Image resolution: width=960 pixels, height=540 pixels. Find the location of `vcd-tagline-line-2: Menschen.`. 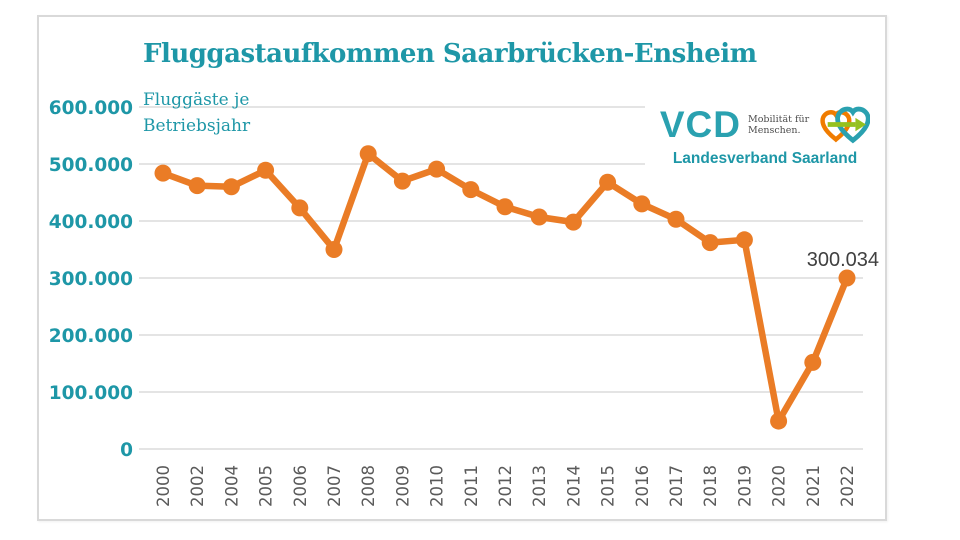

vcd-tagline-line-2: Menschen. is located at coordinates (774, 130).